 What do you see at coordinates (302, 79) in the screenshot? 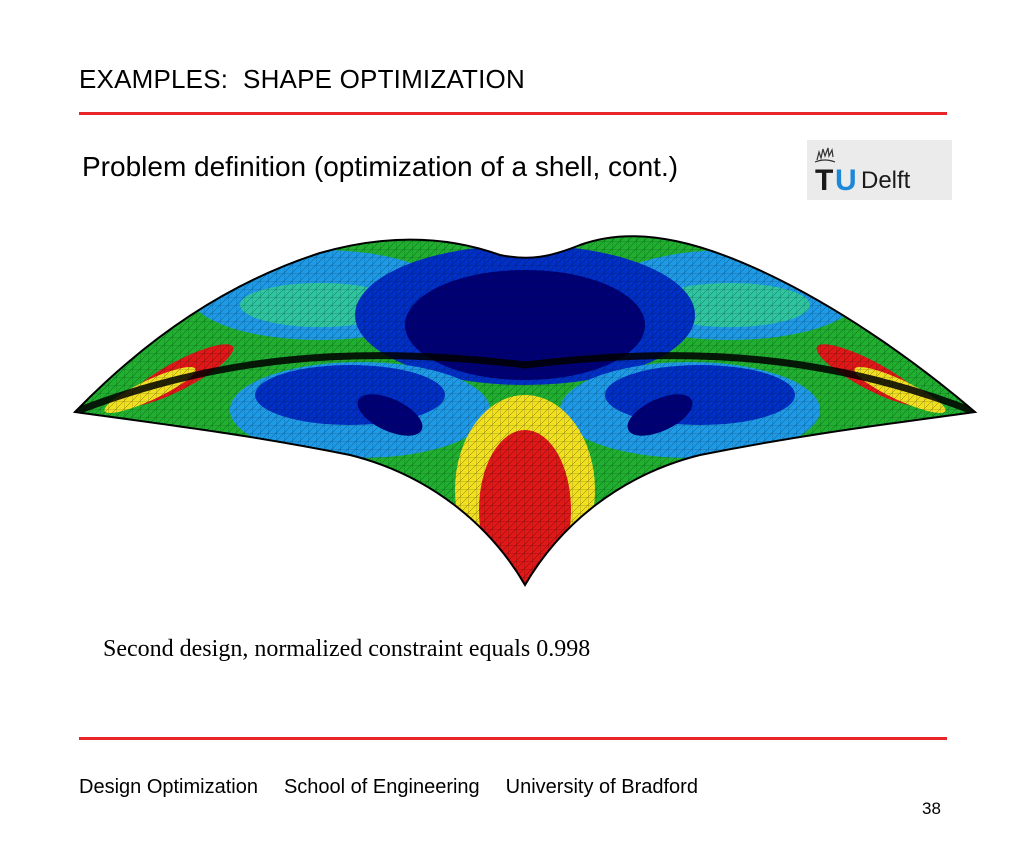
I see `slide-title: EXAMPLES: SHAPE OPTIMIZATION` at bounding box center [302, 79].